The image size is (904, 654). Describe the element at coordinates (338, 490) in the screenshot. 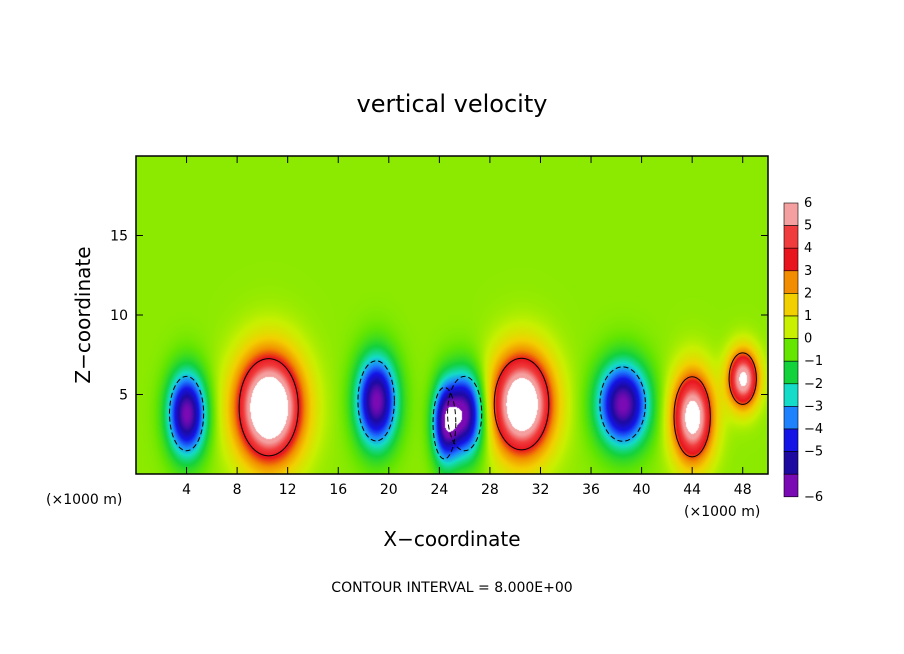

I see `x-tick-label: 16` at that location.